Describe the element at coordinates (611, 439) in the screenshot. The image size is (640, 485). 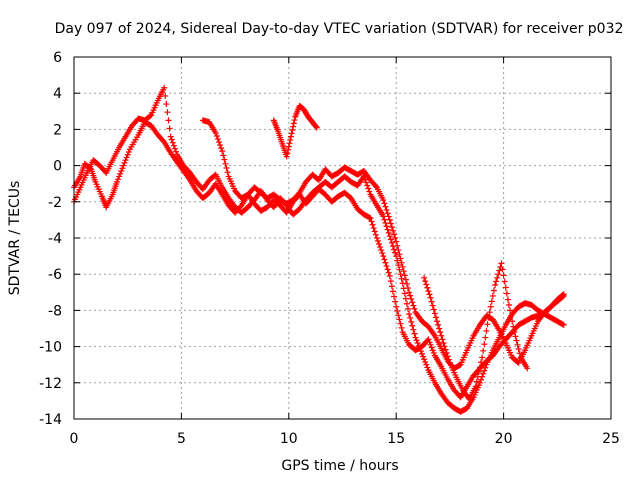
I see `x-tick-label: 25` at that location.